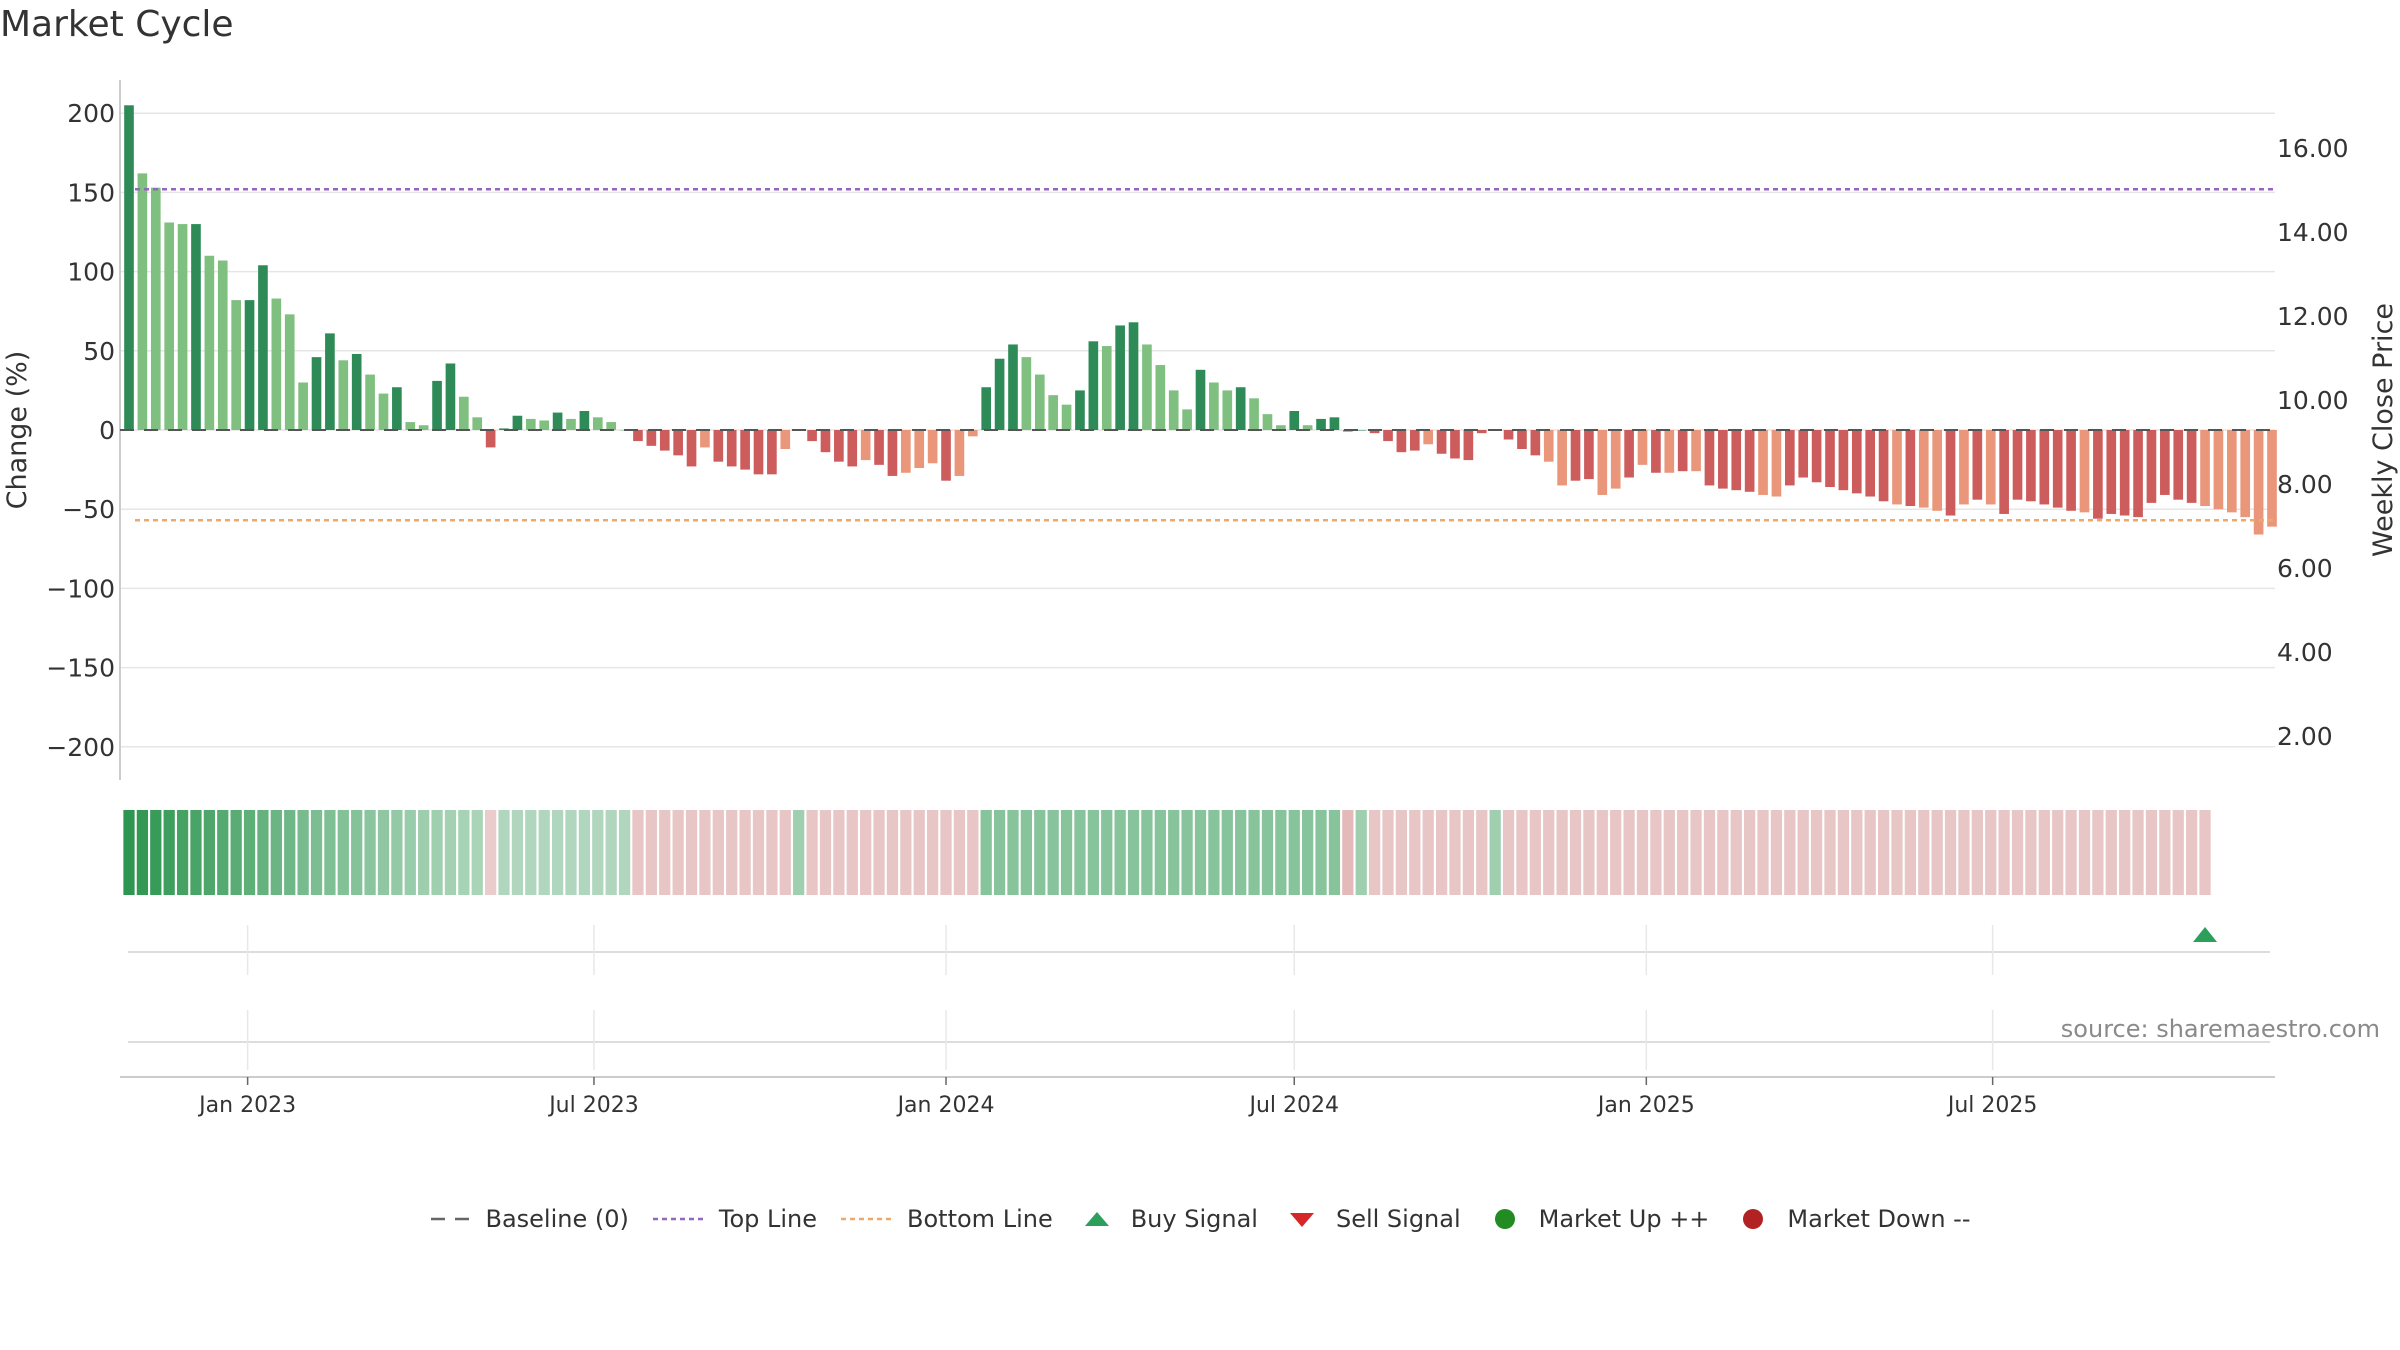  I want to click on y2-tick-label: 4.00, so click(2305, 652).